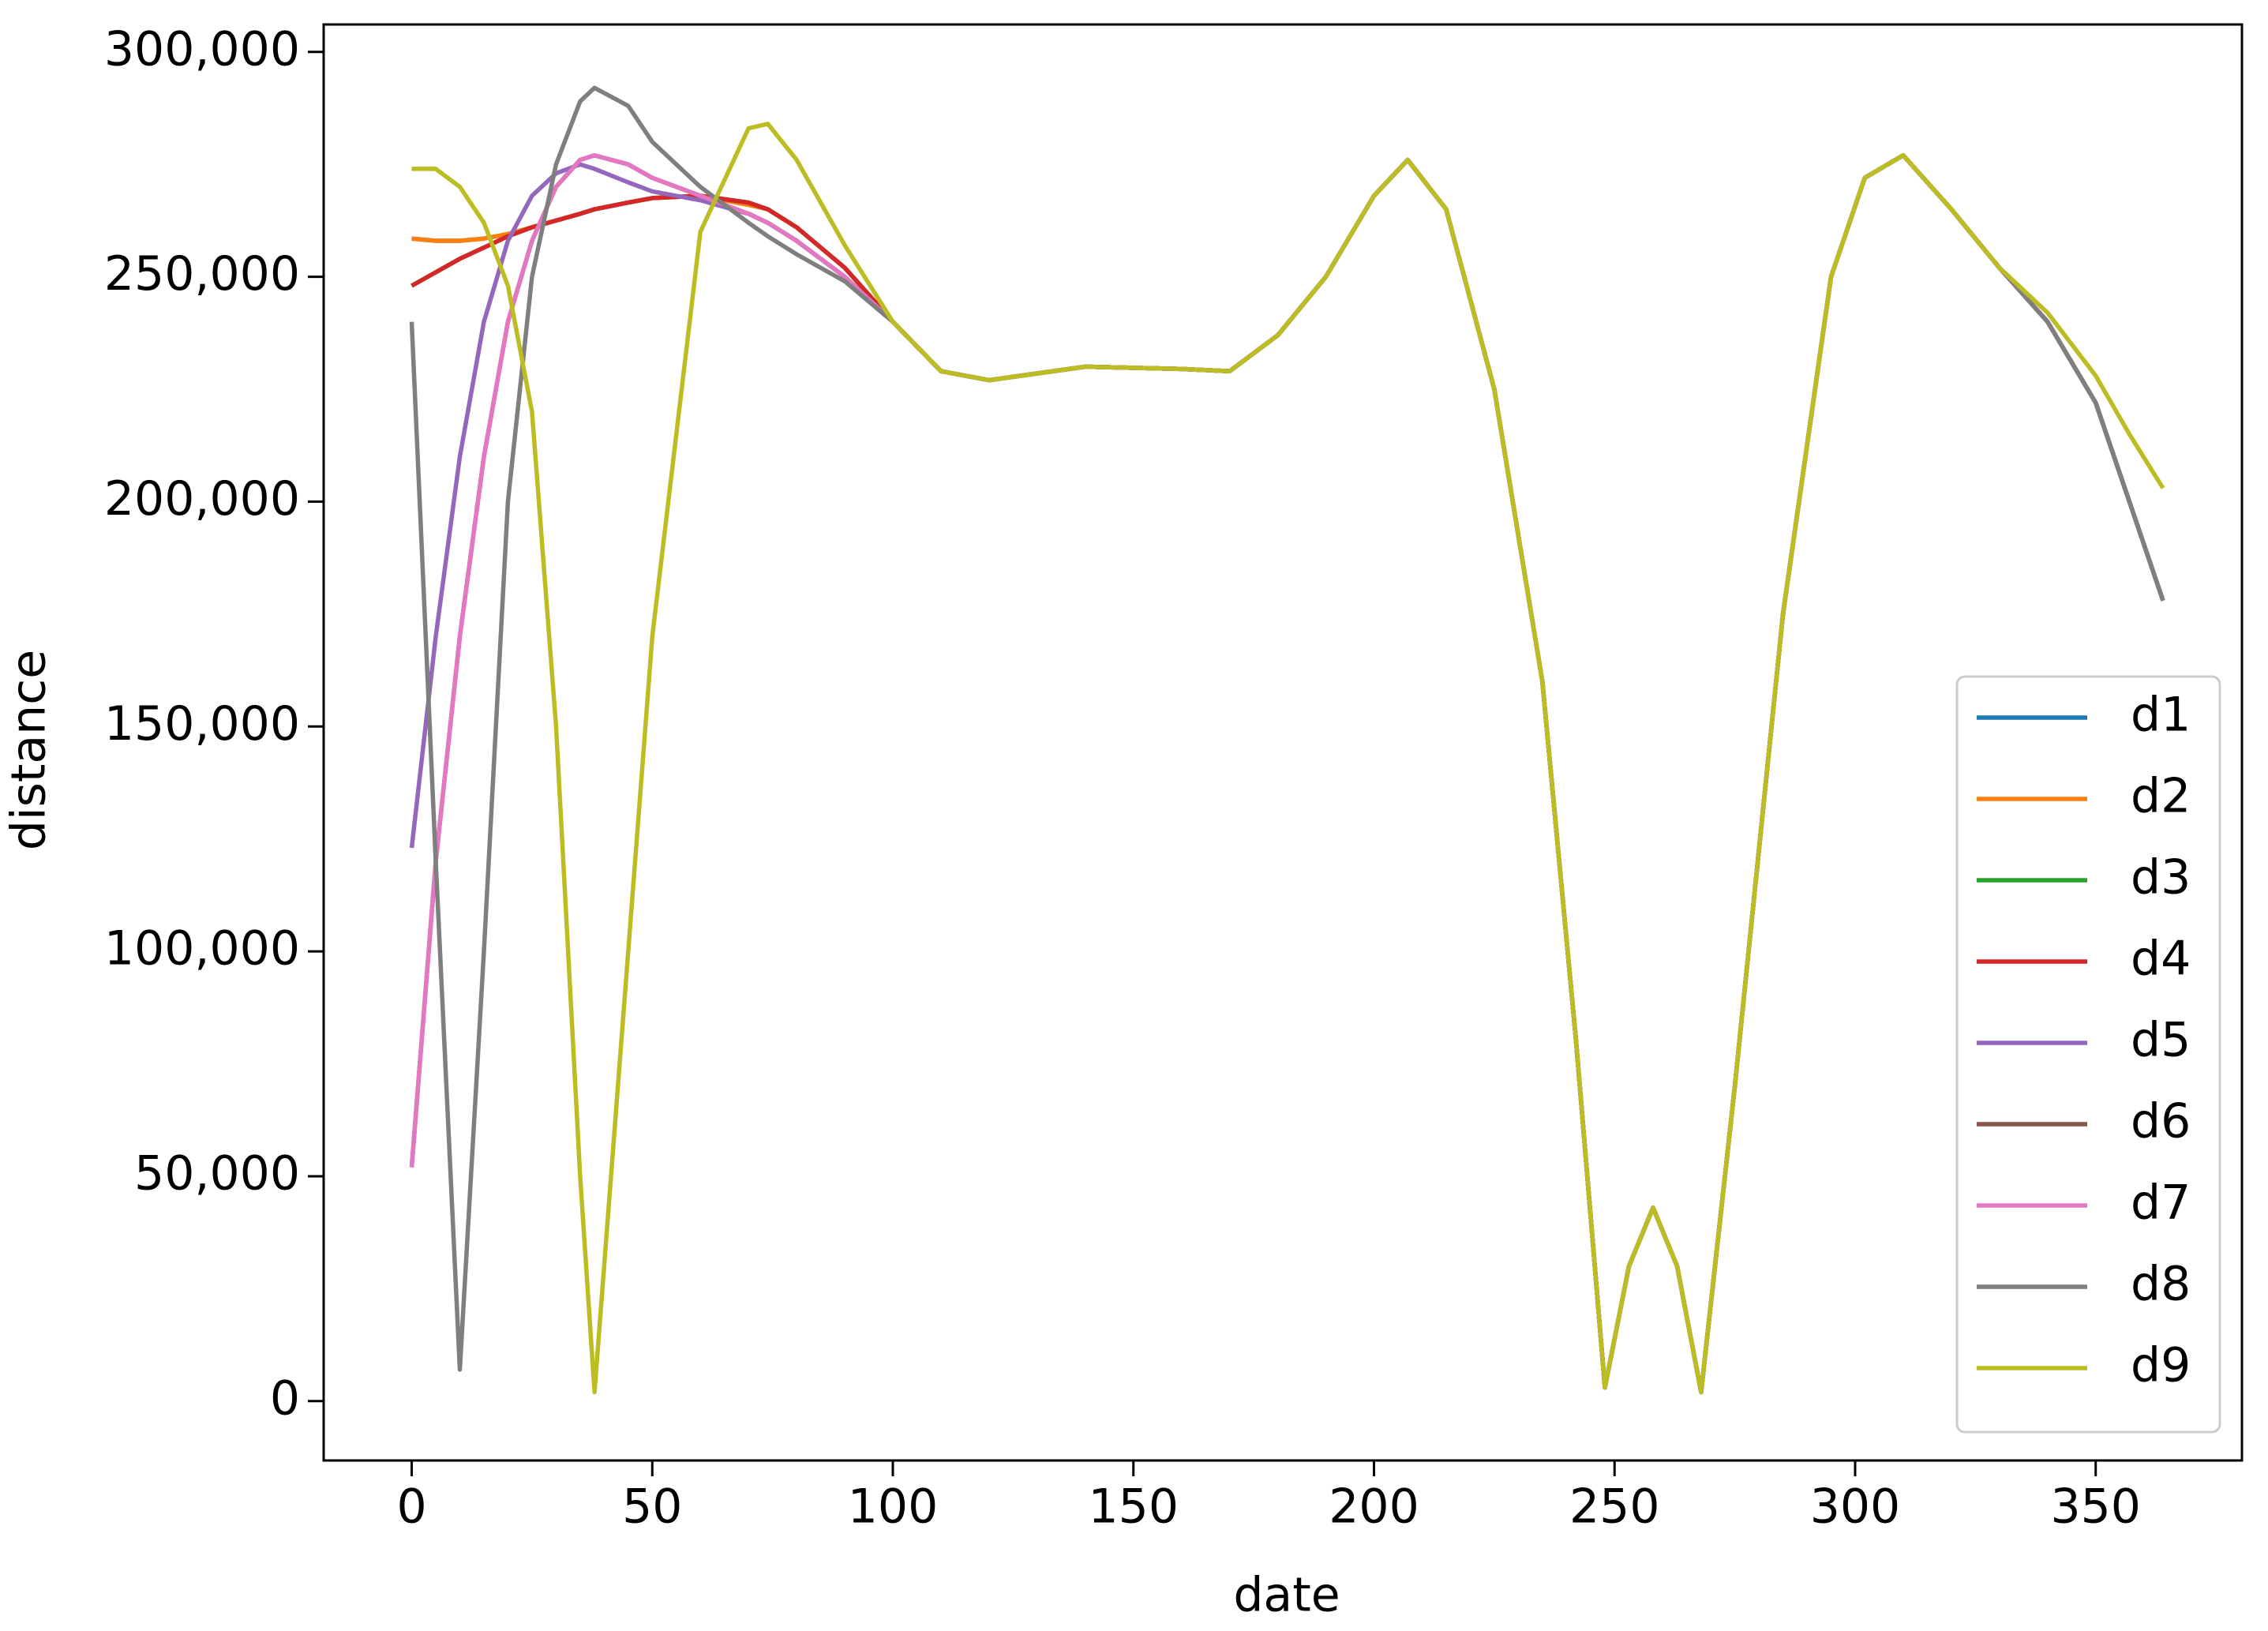  Describe the element at coordinates (2161, 1365) in the screenshot. I see `legend-label: d9` at that location.